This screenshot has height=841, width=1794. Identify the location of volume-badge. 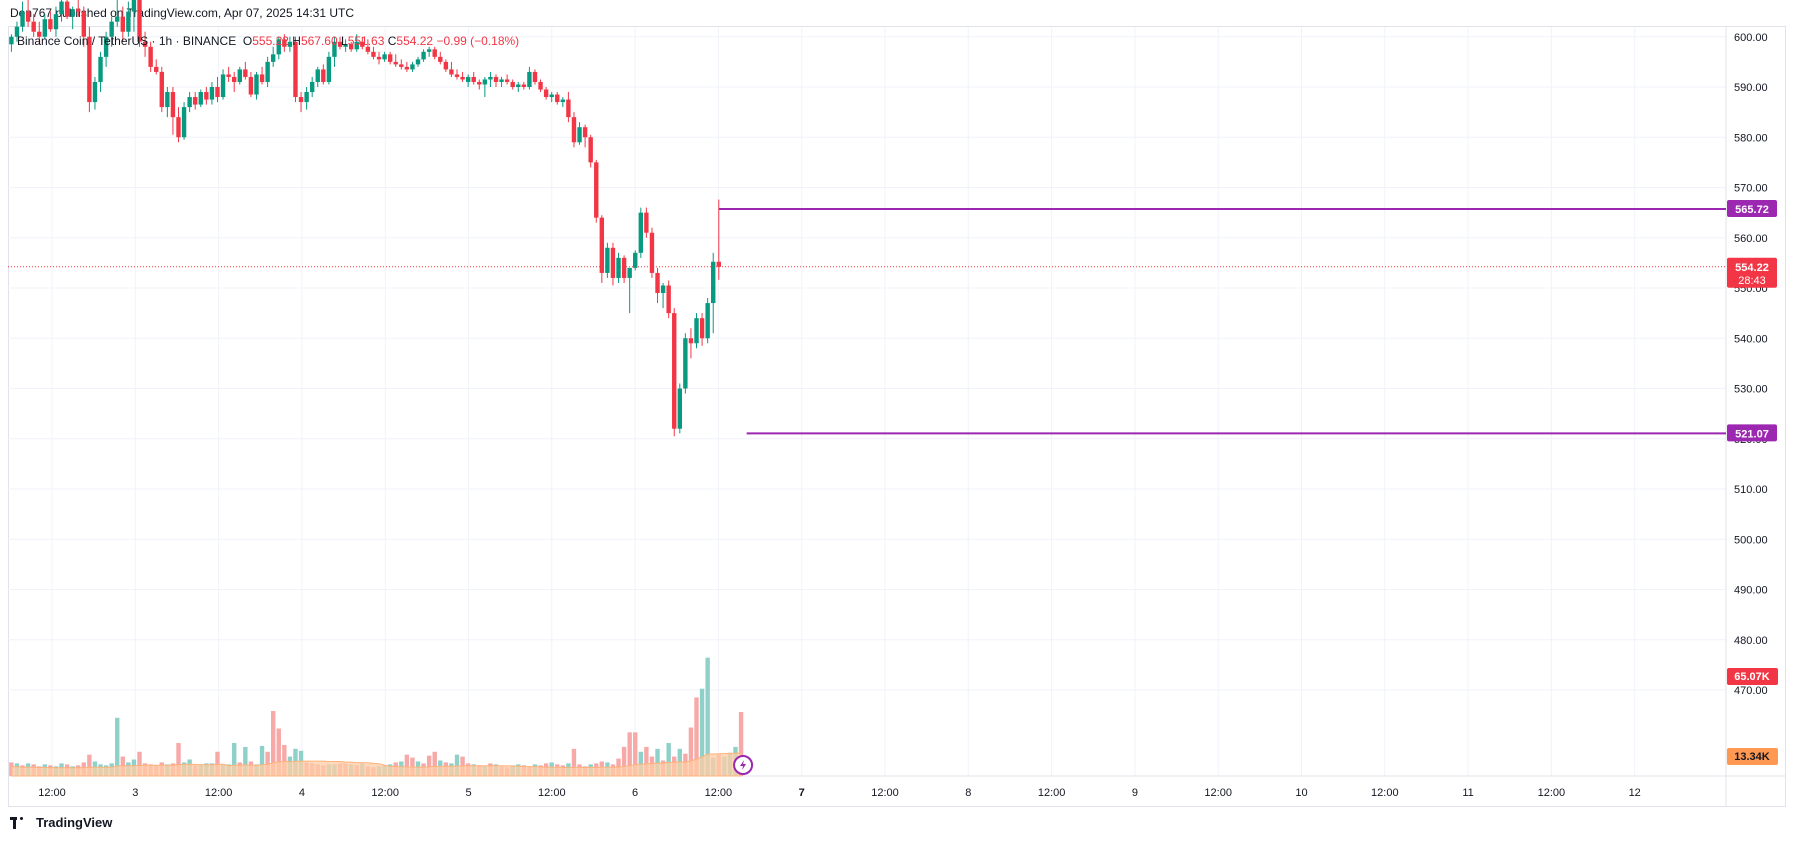
(1752, 676).